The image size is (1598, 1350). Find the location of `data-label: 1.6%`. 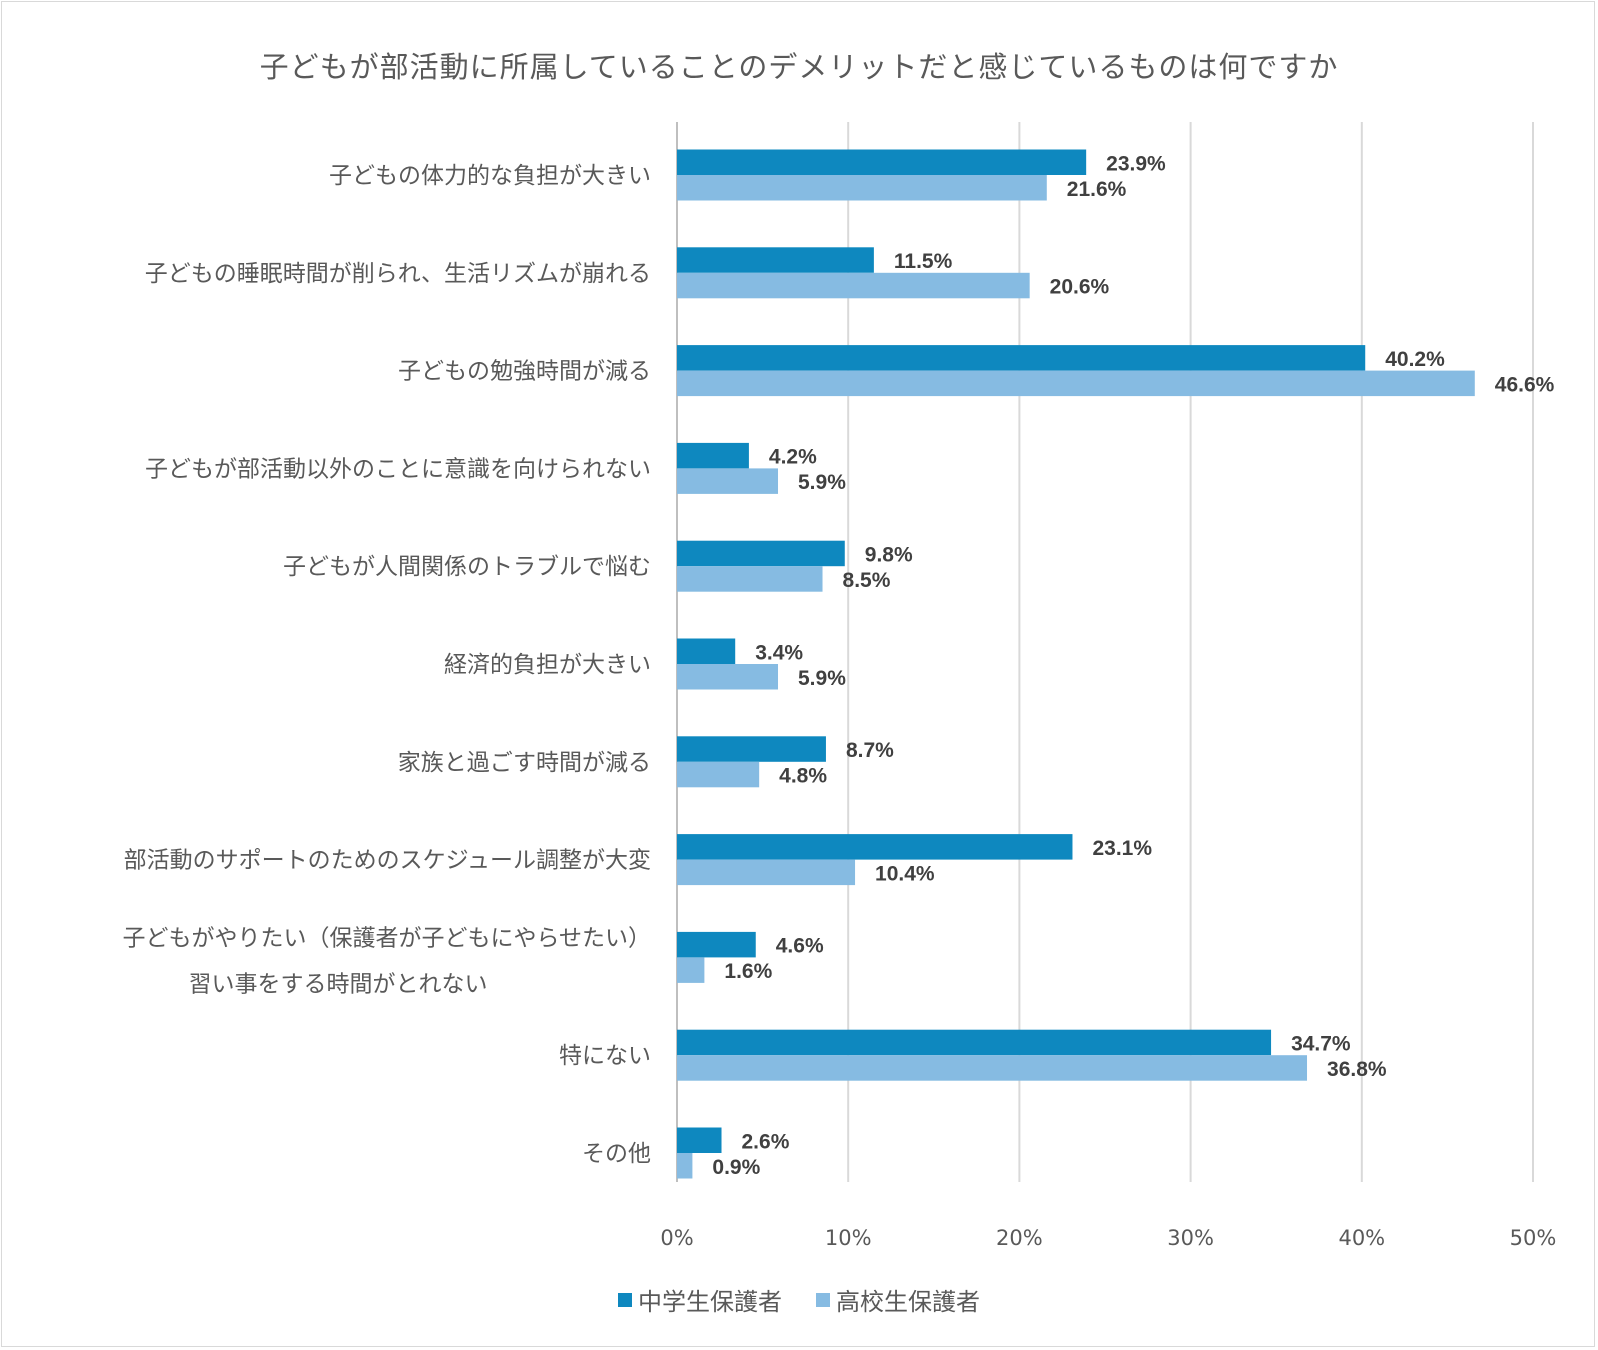

data-label: 1.6% is located at coordinates (748, 971).